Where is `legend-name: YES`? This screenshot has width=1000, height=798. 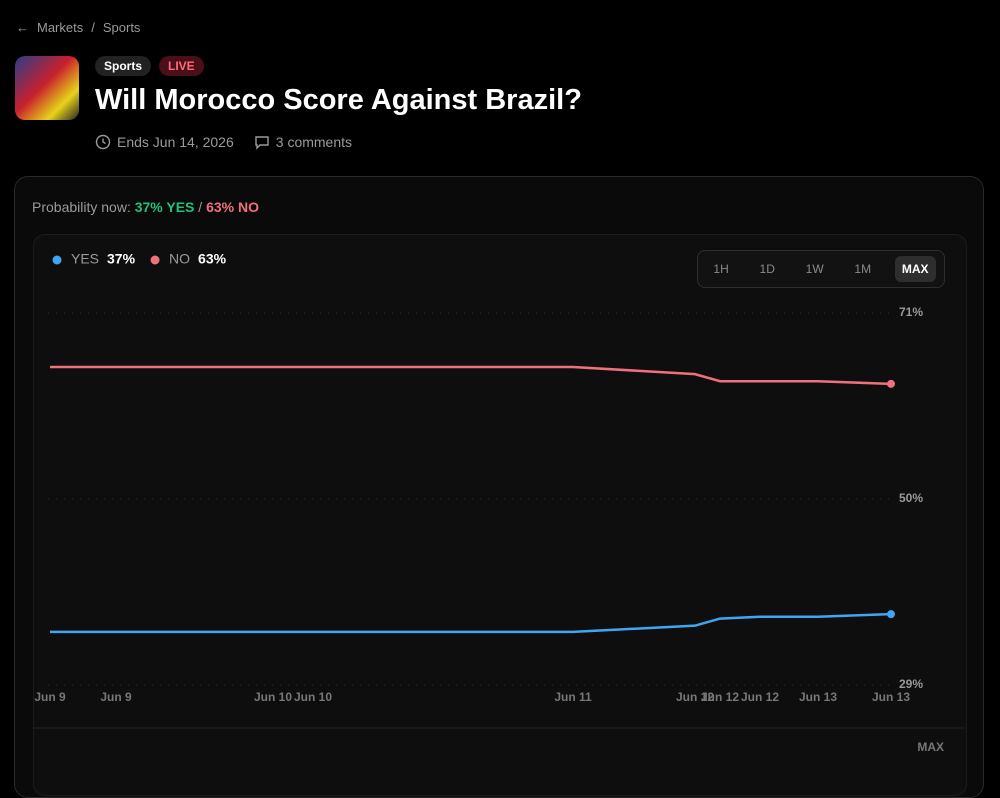 legend-name: YES is located at coordinates (85, 259).